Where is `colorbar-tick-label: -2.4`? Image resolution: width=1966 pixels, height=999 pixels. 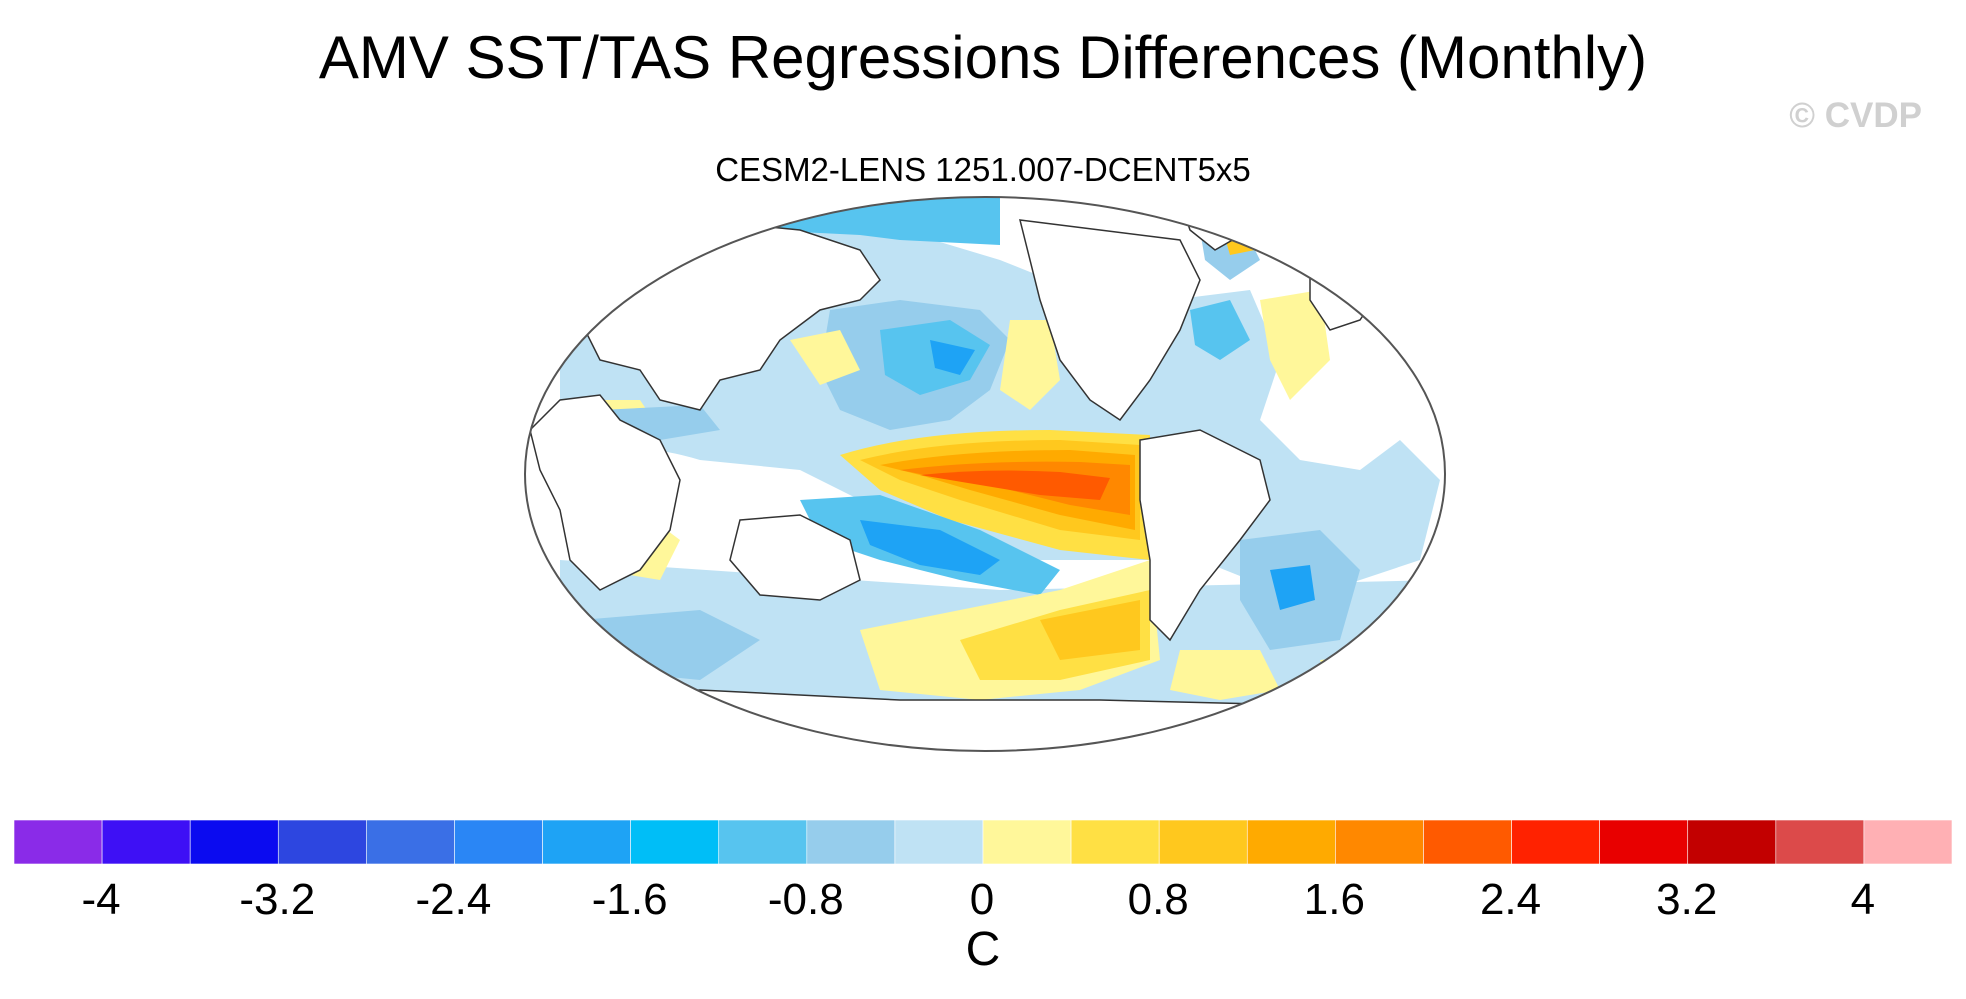 colorbar-tick-label: -2.4 is located at coordinates (454, 897).